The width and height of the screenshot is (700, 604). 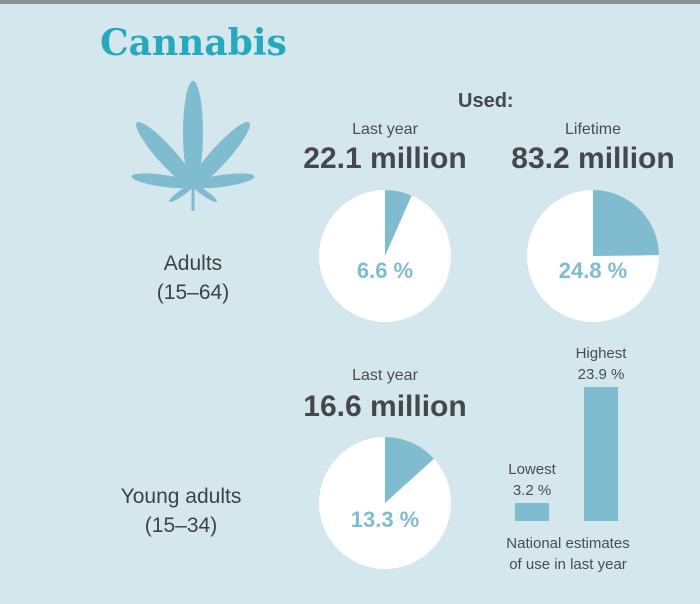 What do you see at coordinates (181, 496) in the screenshot?
I see `young-adults-label: Young adults` at bounding box center [181, 496].